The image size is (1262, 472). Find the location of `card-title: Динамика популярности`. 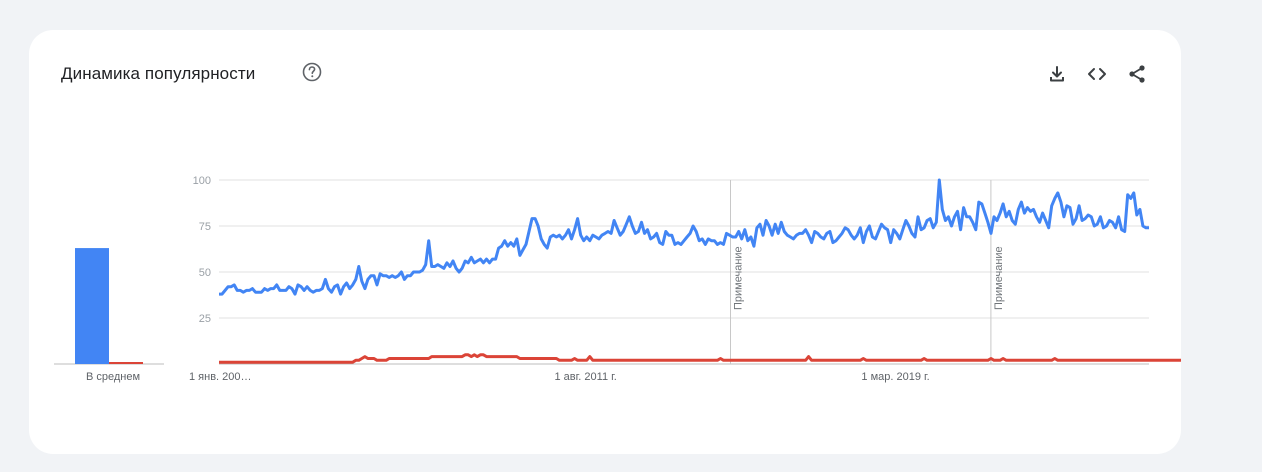

card-title: Динамика популярности is located at coordinates (158, 73).